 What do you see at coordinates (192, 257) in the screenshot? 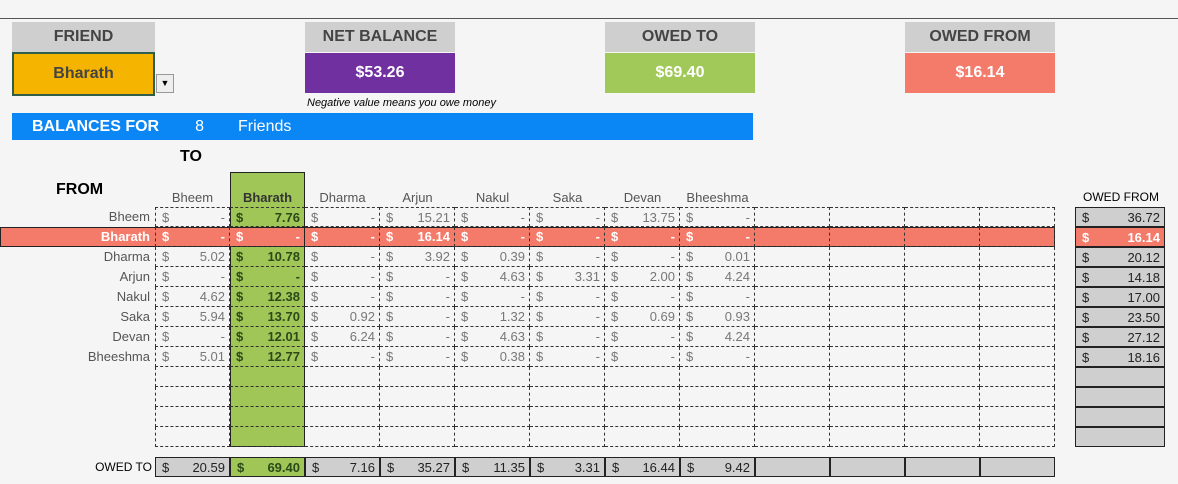
I see `balance-cell: $5.02` at bounding box center [192, 257].